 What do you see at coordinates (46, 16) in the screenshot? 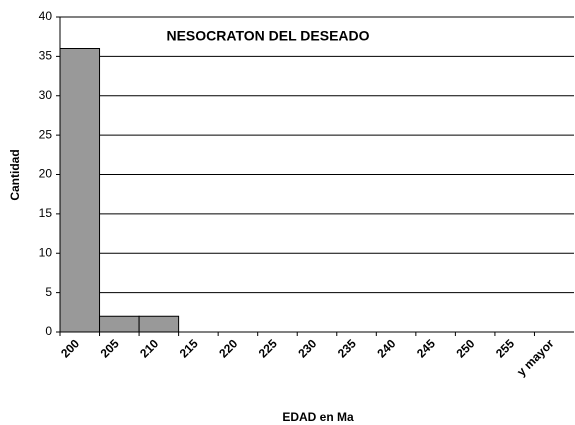
I see `y-tick-label: 40` at bounding box center [46, 16].